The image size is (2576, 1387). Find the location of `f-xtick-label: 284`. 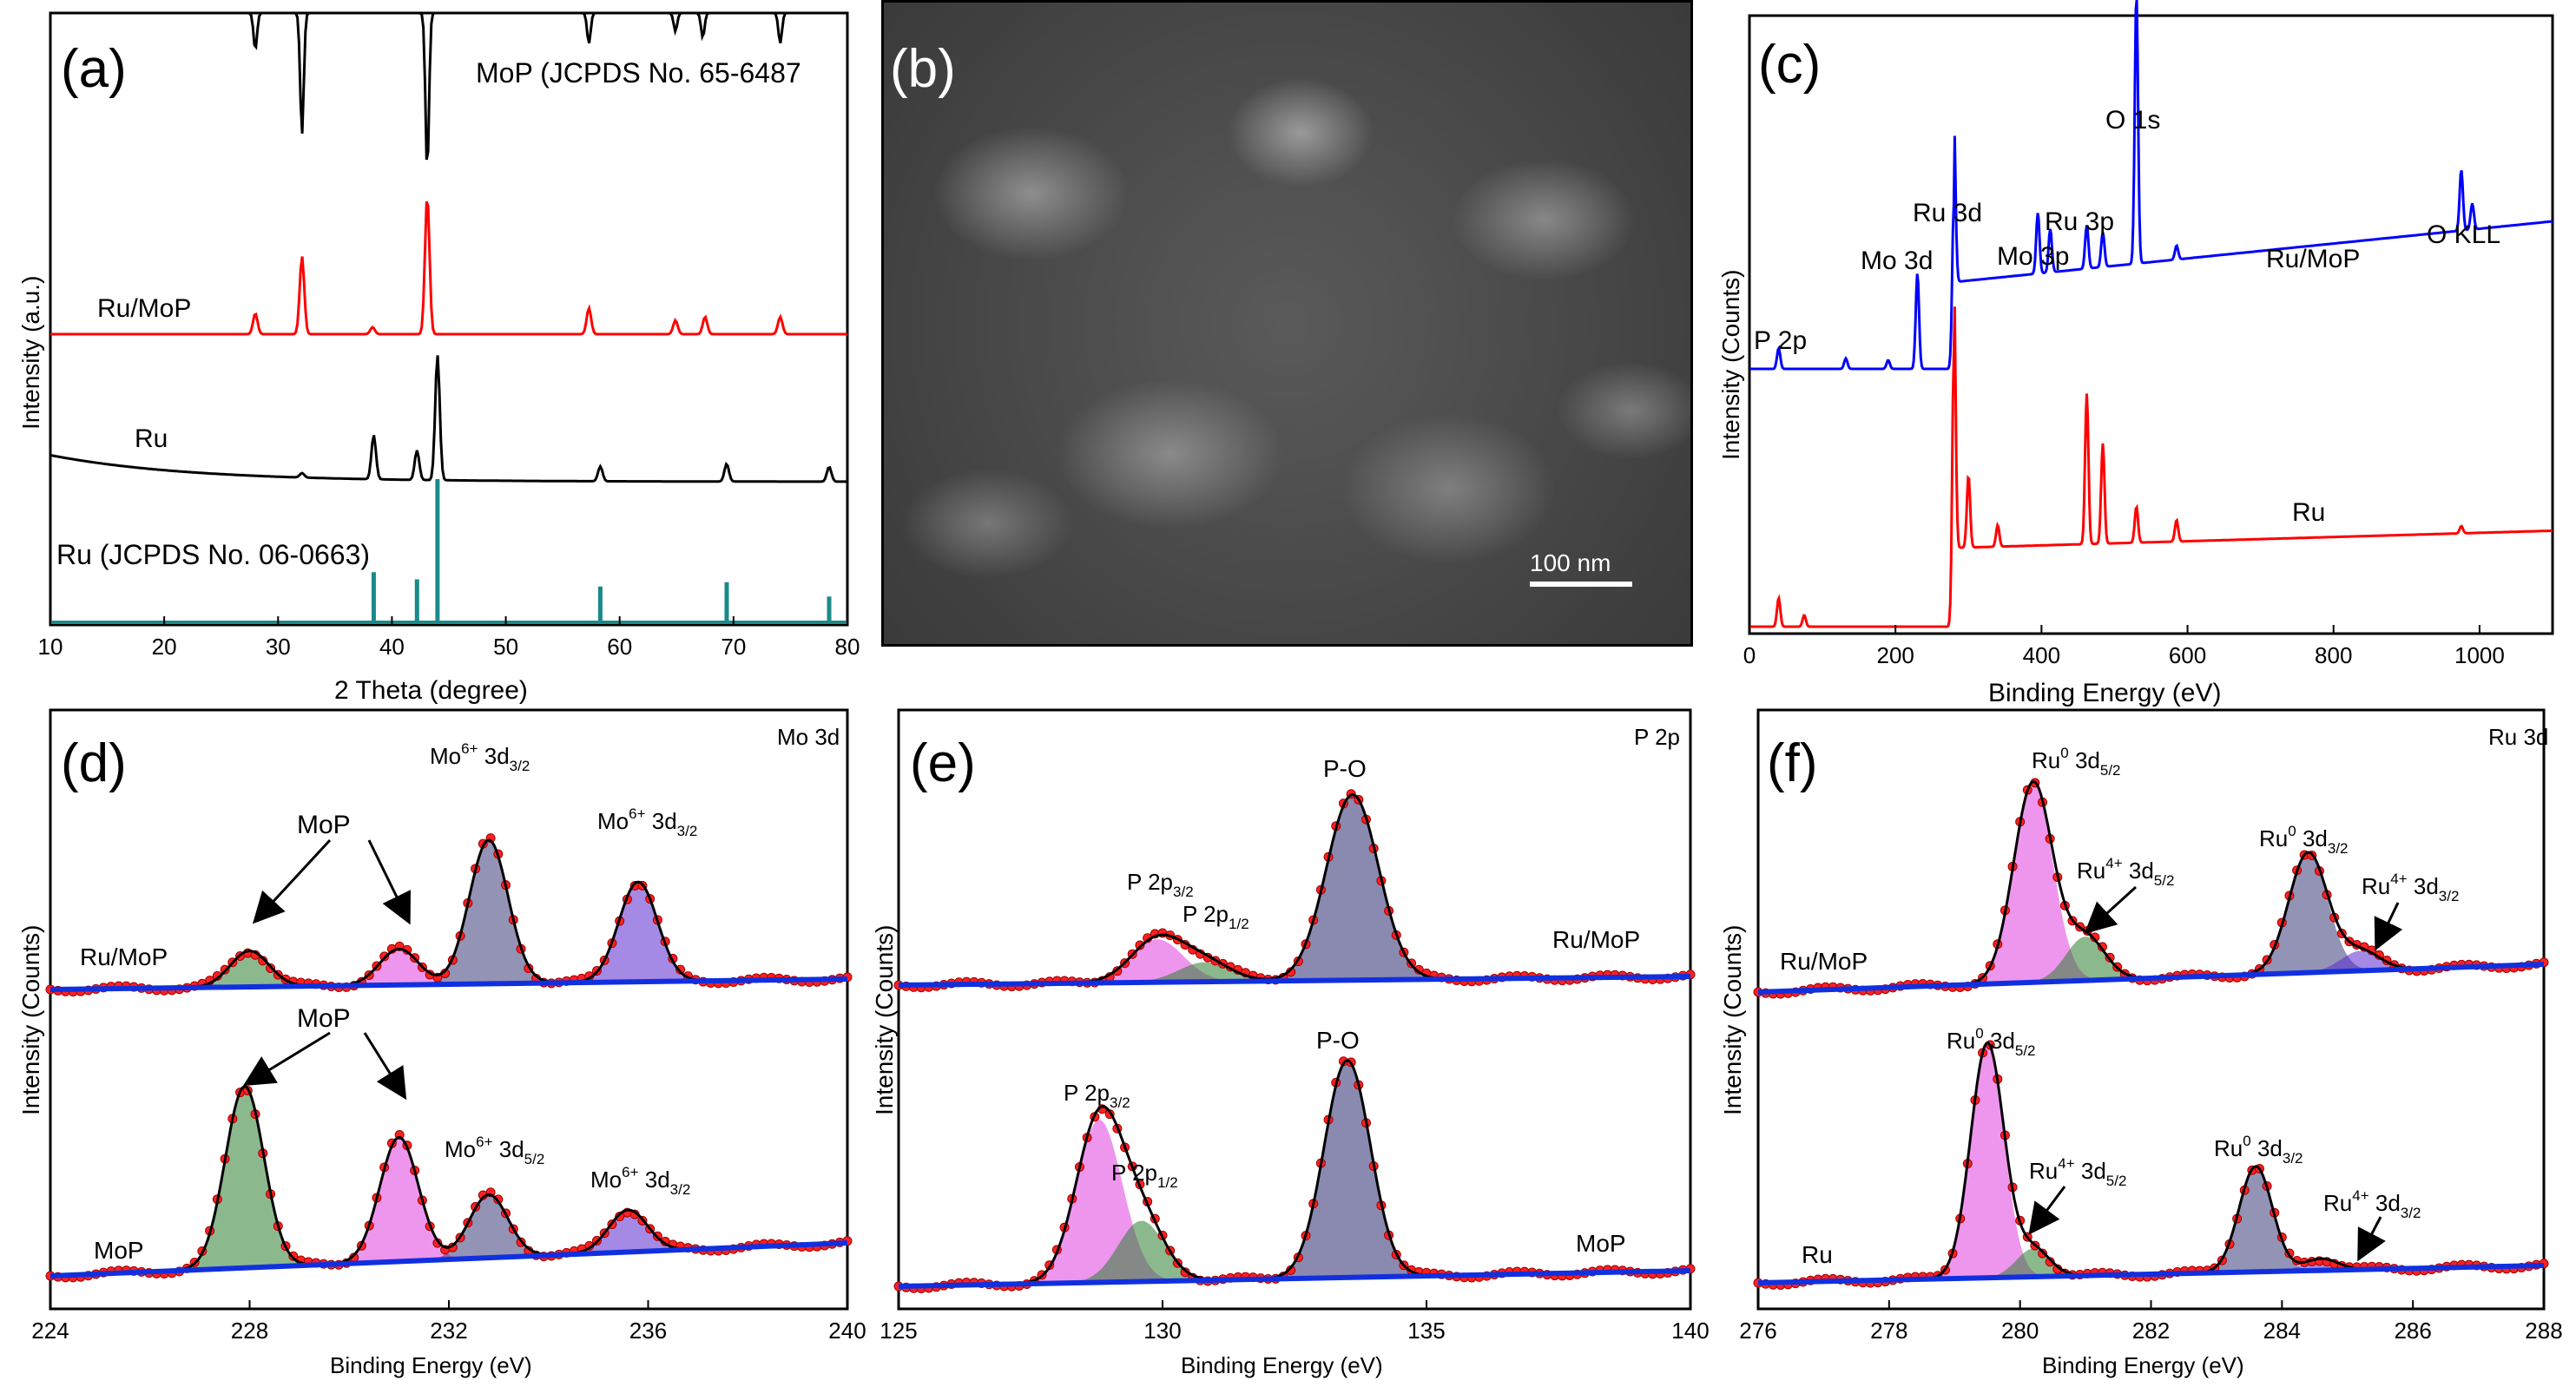

f-xtick-label: 284 is located at coordinates (2282, 1331).